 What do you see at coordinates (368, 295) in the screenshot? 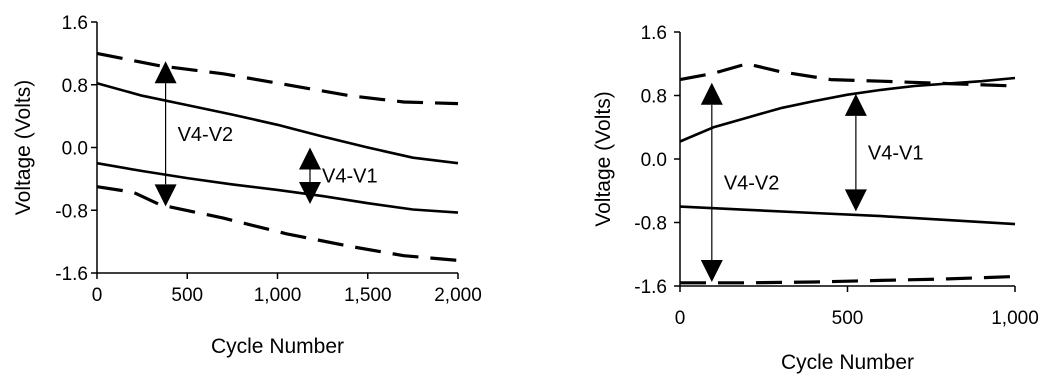
I see `x-tick-label: 1,500` at bounding box center [368, 295].